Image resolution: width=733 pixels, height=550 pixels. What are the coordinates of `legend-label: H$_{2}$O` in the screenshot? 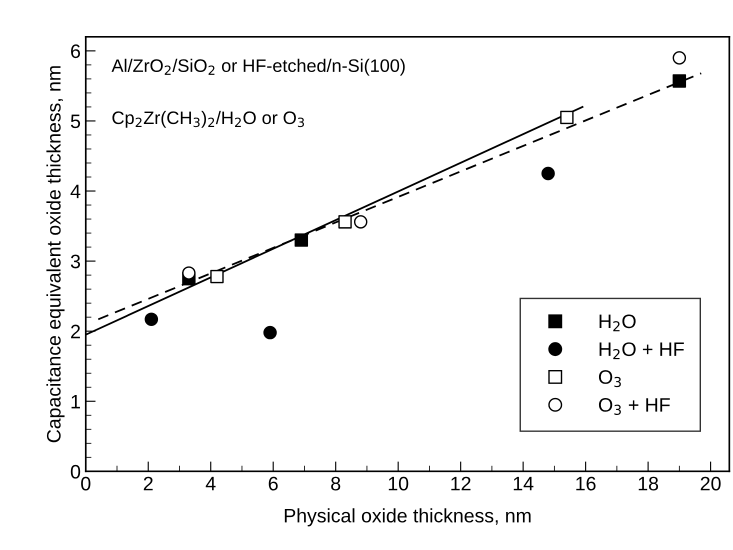 It's located at (618, 323).